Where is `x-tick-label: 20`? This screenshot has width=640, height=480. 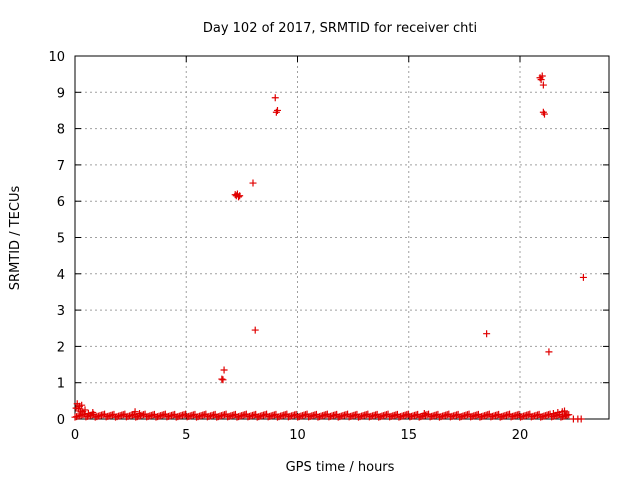 x-tick-label: 20 is located at coordinates (520, 435).